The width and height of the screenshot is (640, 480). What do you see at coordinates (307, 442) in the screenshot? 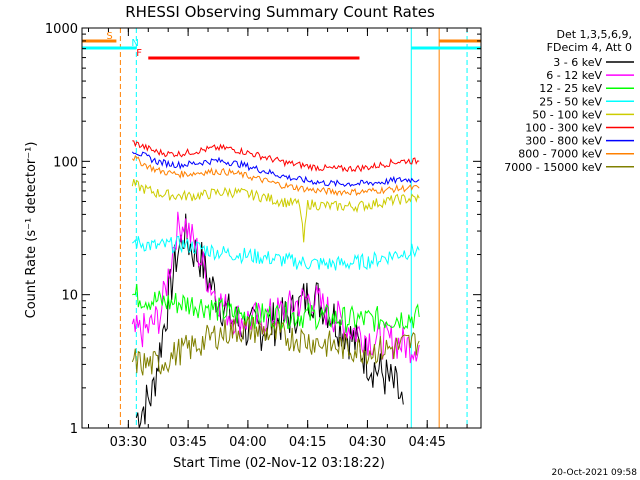
I see `x-tick-label-3: 04:15` at bounding box center [307, 442].